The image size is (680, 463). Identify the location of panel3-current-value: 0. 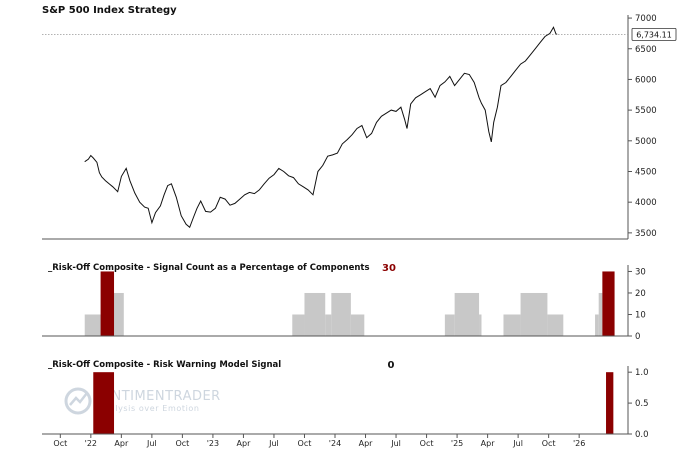
(391, 365).